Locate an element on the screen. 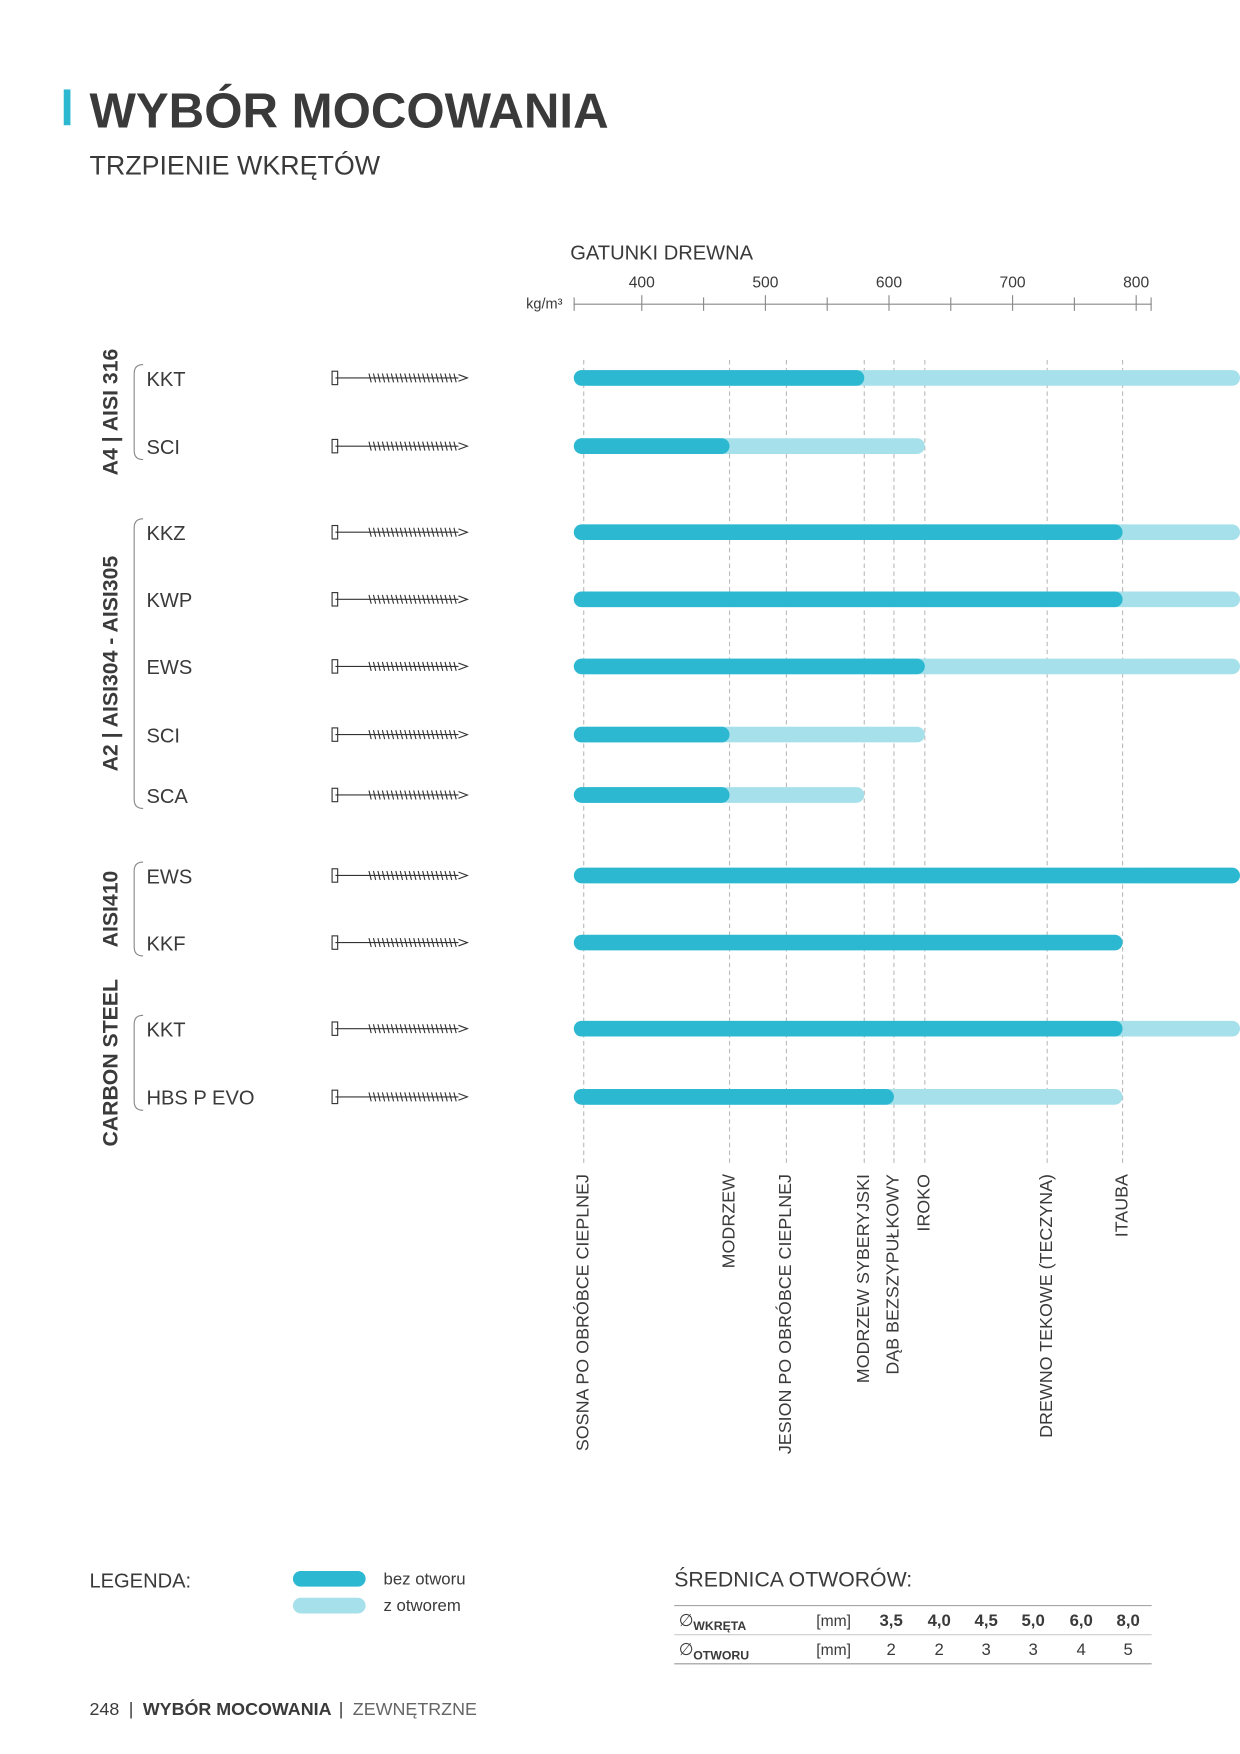 This screenshot has width=1240, height=1754. table-cell: 2 is located at coordinates (890, 1649).